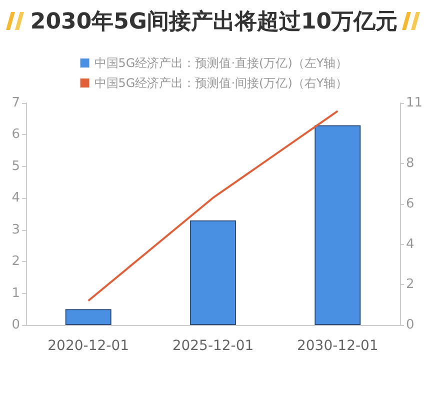 The height and width of the screenshot is (400, 428). What do you see at coordinates (89, 346) in the screenshot?
I see `x-tick-label: 2020-12-01` at bounding box center [89, 346].